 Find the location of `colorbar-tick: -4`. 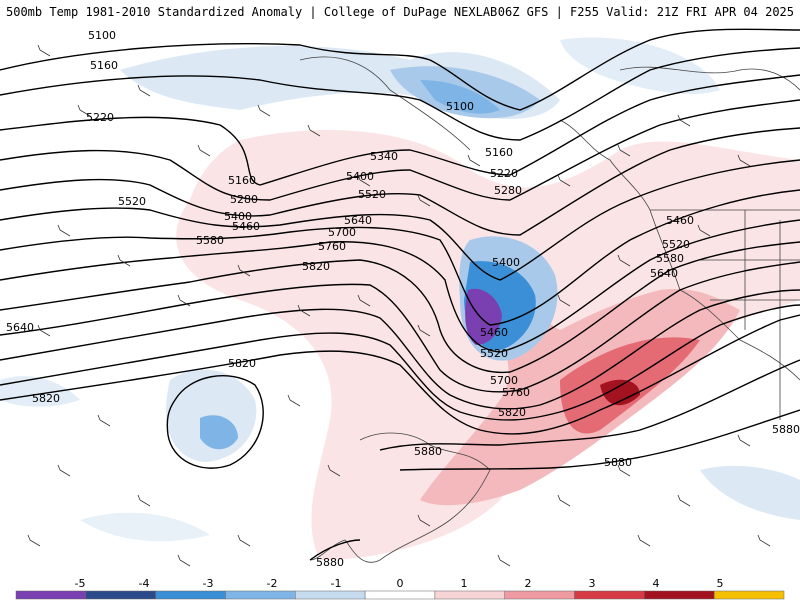

colorbar-tick: -4 is located at coordinates (144, 583).